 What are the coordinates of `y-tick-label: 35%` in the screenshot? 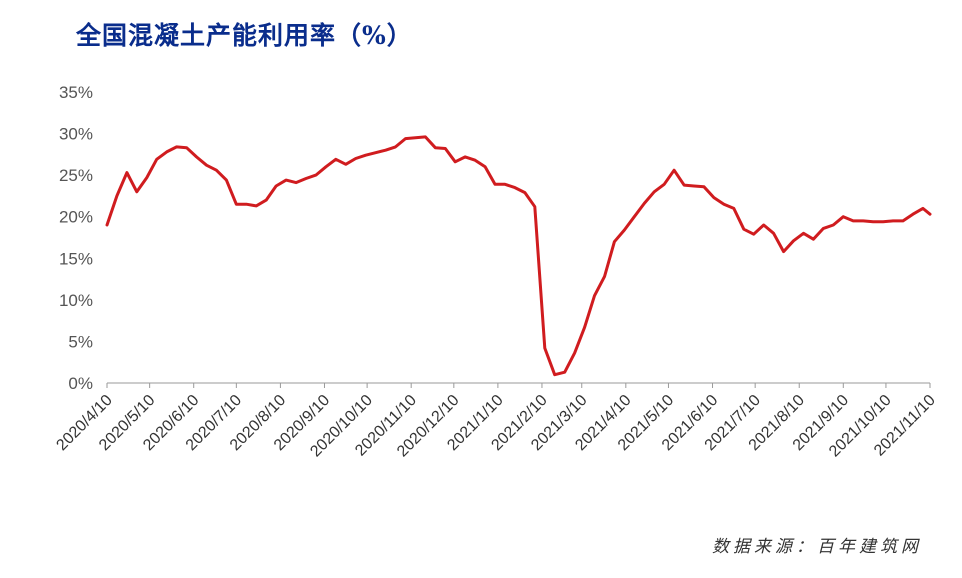 It's located at (76, 92).